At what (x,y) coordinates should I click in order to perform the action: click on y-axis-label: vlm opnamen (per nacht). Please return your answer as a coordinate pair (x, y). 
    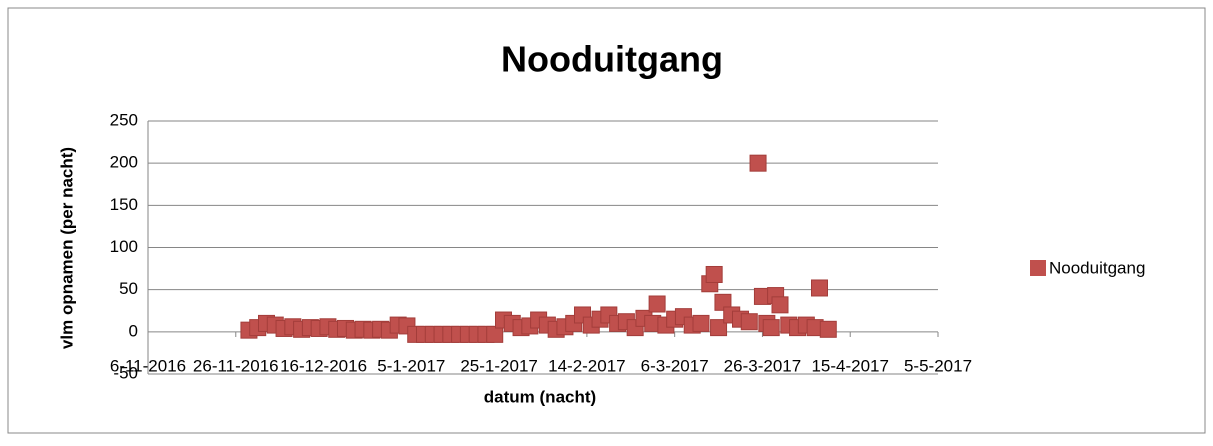
    Looking at the image, I should click on (66, 248).